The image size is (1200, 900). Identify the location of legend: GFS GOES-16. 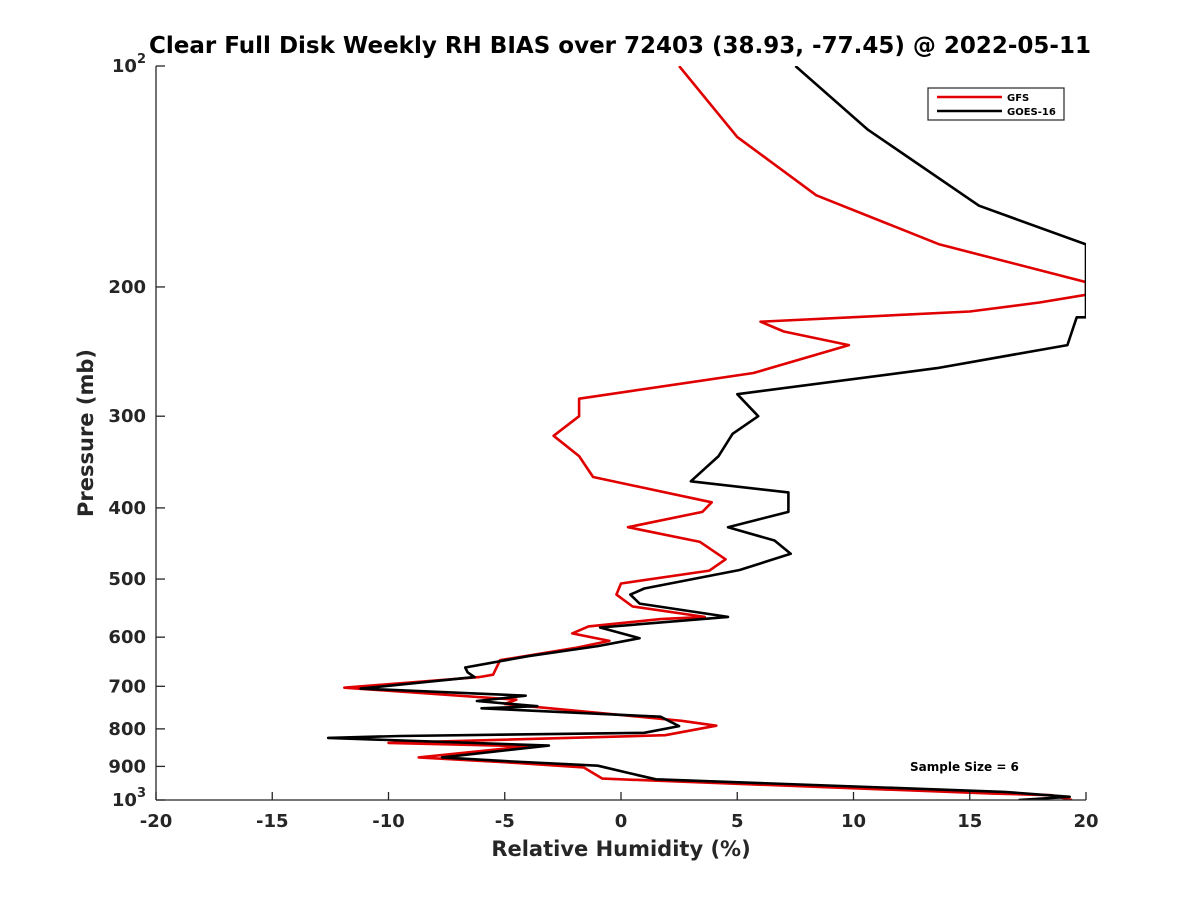
(996, 104).